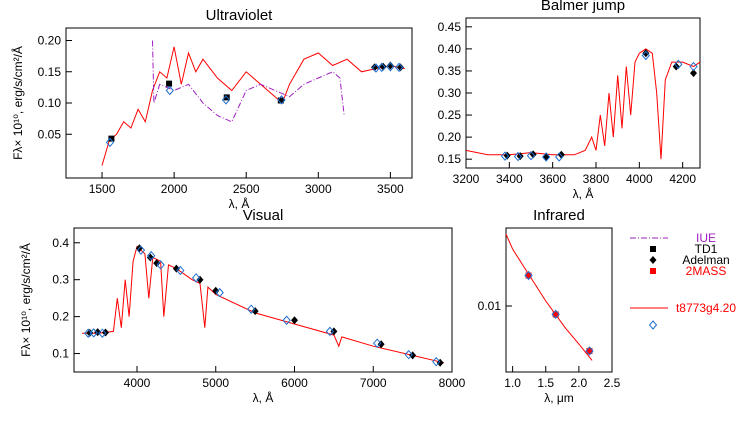  Describe the element at coordinates (263, 215) in the screenshot. I see `panel-title: Visual` at that location.